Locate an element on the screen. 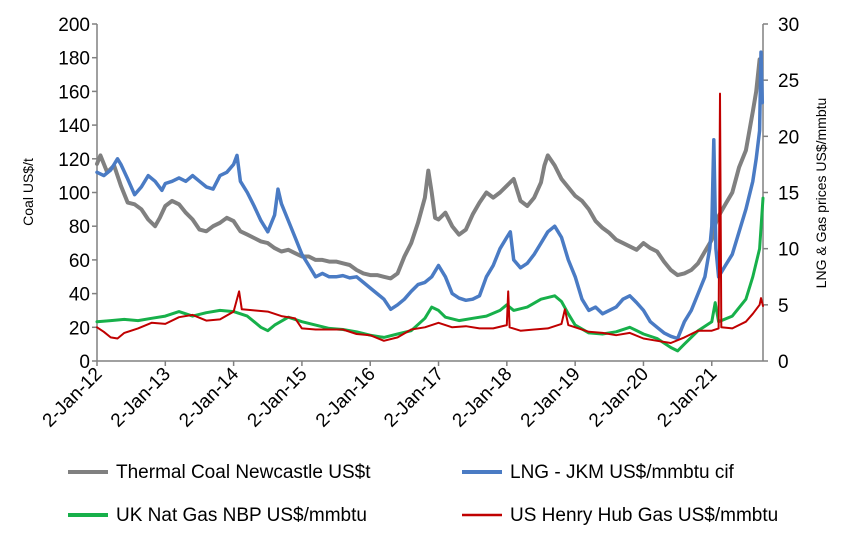  left-tick-label: 140 is located at coordinates (74, 126).